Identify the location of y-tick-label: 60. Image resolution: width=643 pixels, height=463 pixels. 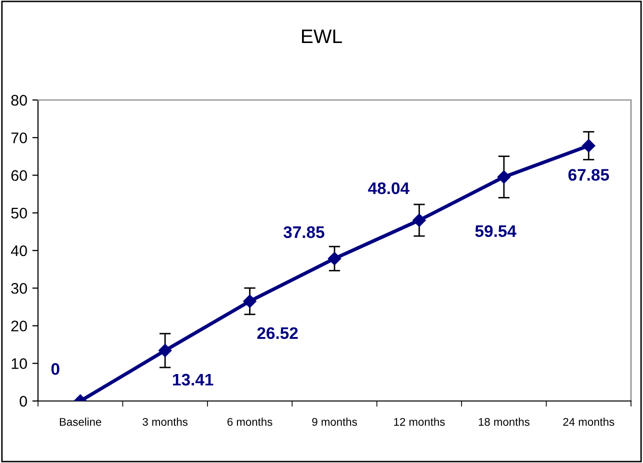
(19, 175).